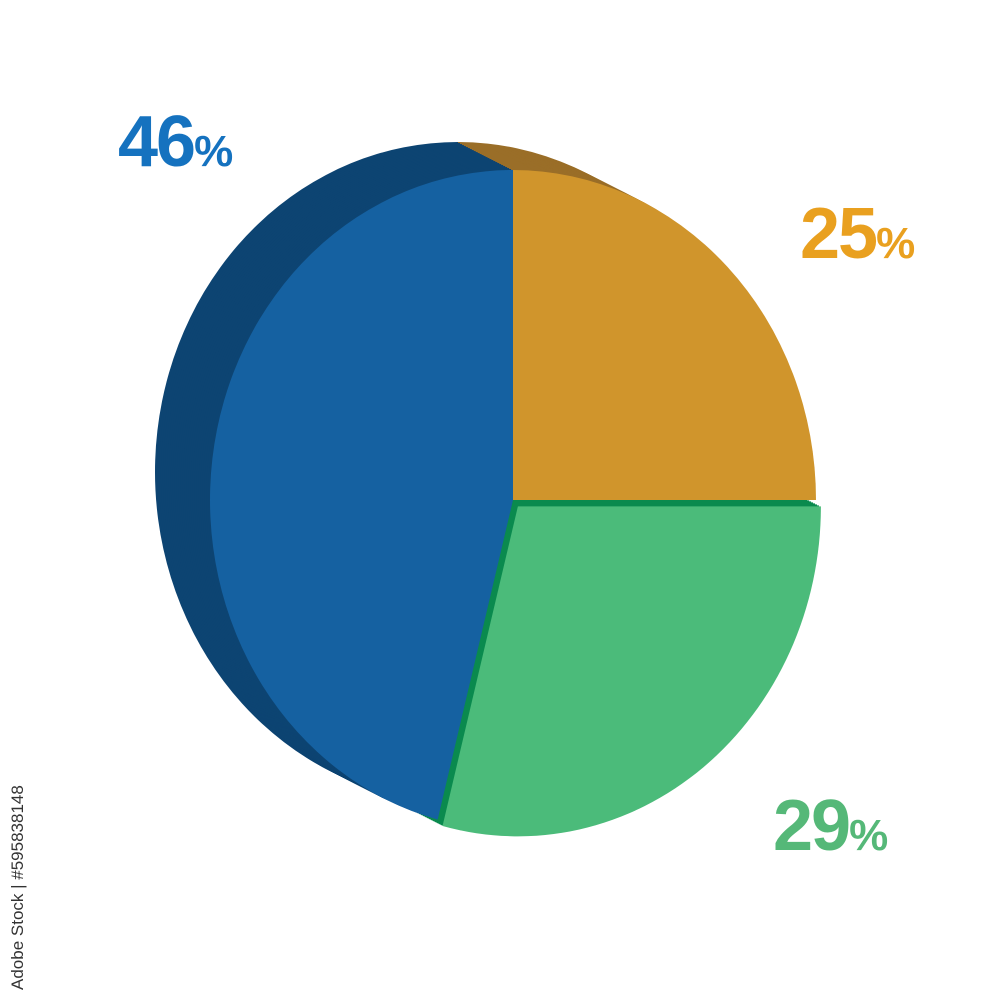 This screenshot has height=1000, width=1000. I want to click on slice-label-29: 29%, so click(830, 826).